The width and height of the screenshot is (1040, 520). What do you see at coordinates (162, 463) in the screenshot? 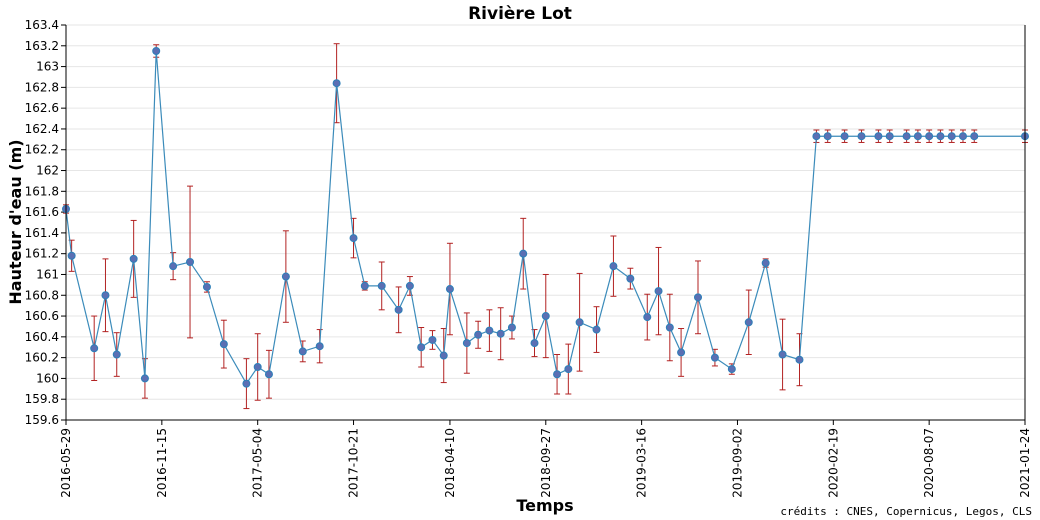
I see `x-tick-label: 2016-11-15` at bounding box center [162, 463].